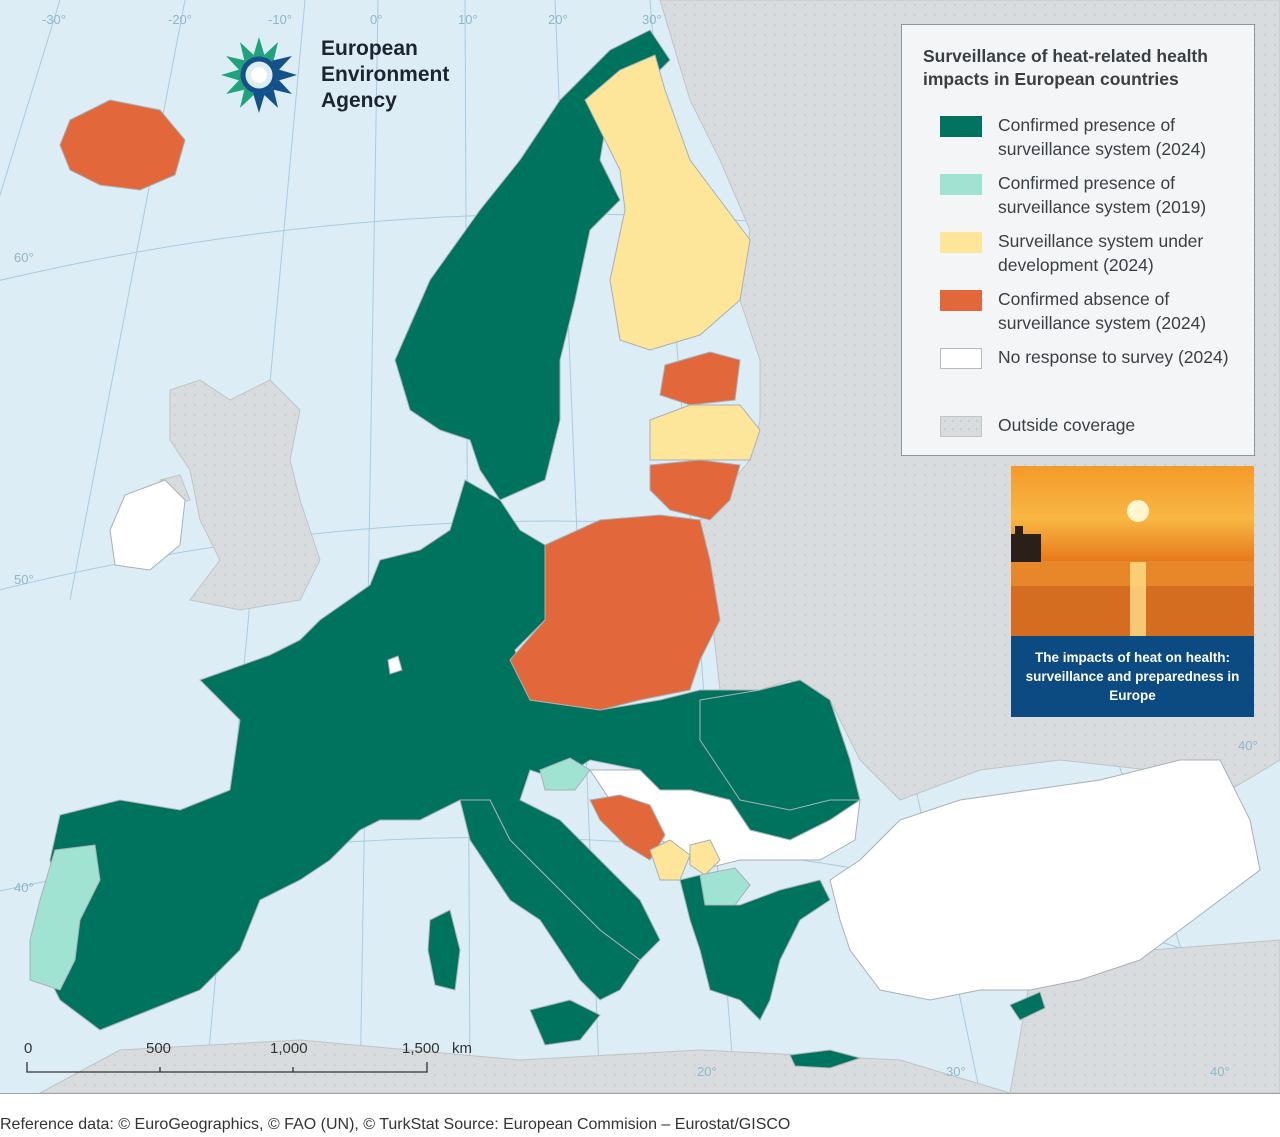  What do you see at coordinates (257, 1058) in the screenshot?
I see `scale-bar: 0 500 1,000 1,500 km` at bounding box center [257, 1058].